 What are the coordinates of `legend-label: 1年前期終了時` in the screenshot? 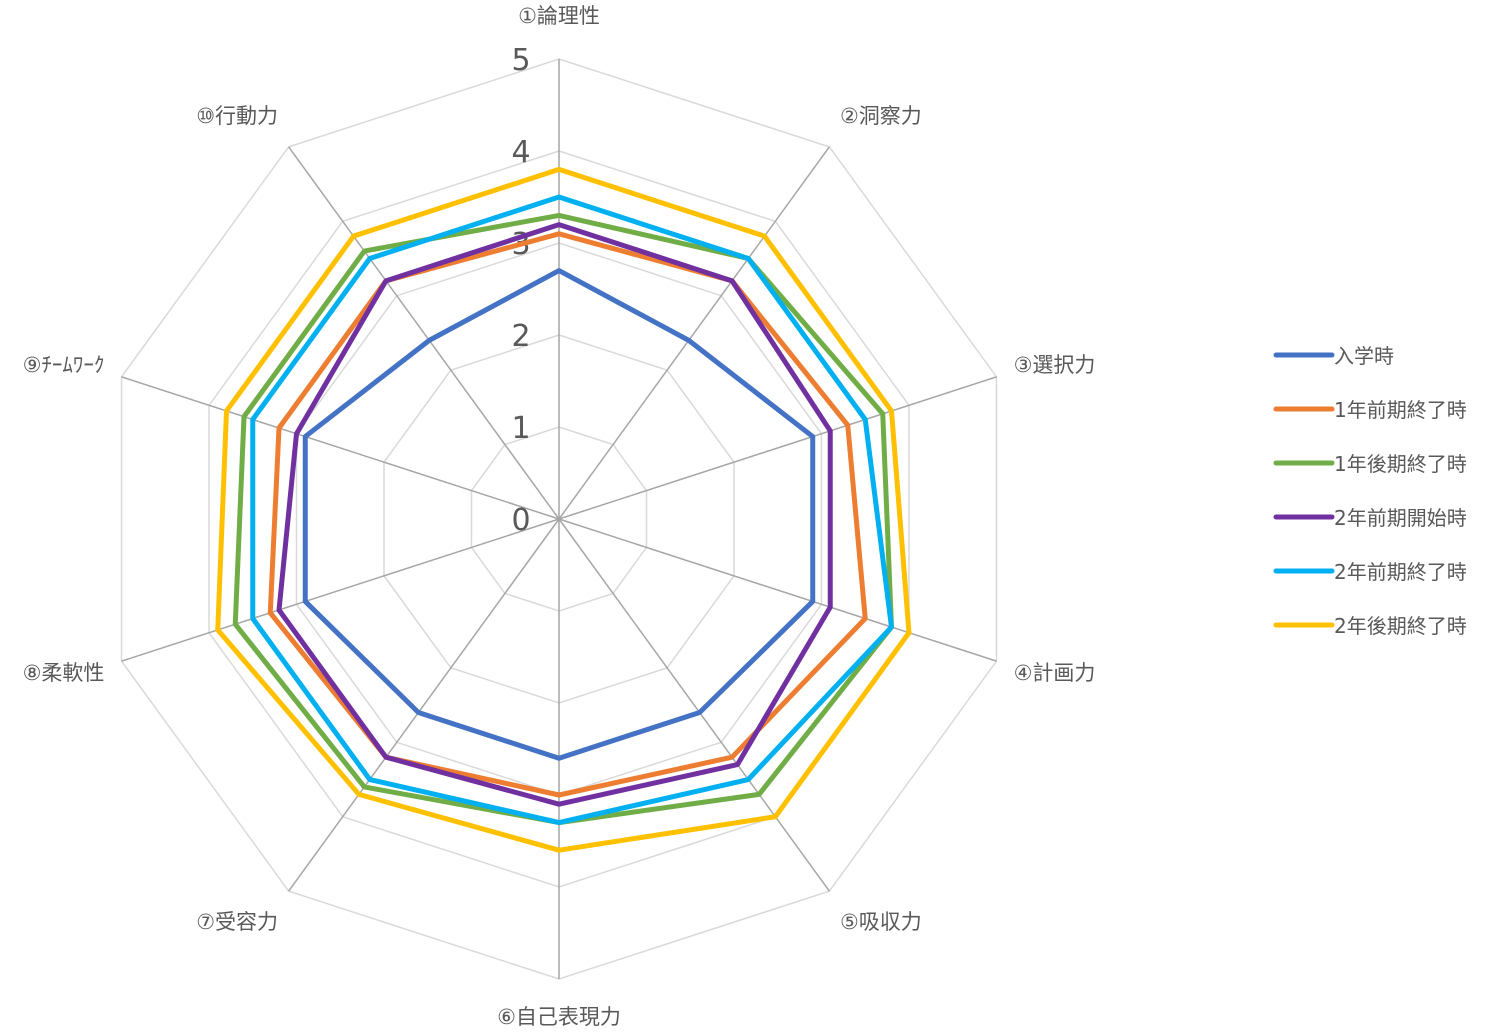 It's located at (1400, 410).